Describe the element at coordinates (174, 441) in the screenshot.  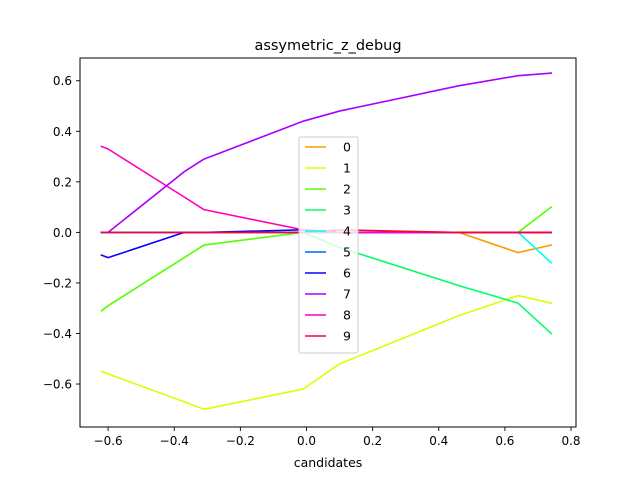
I see `x-tick-label: −0.4` at that location.